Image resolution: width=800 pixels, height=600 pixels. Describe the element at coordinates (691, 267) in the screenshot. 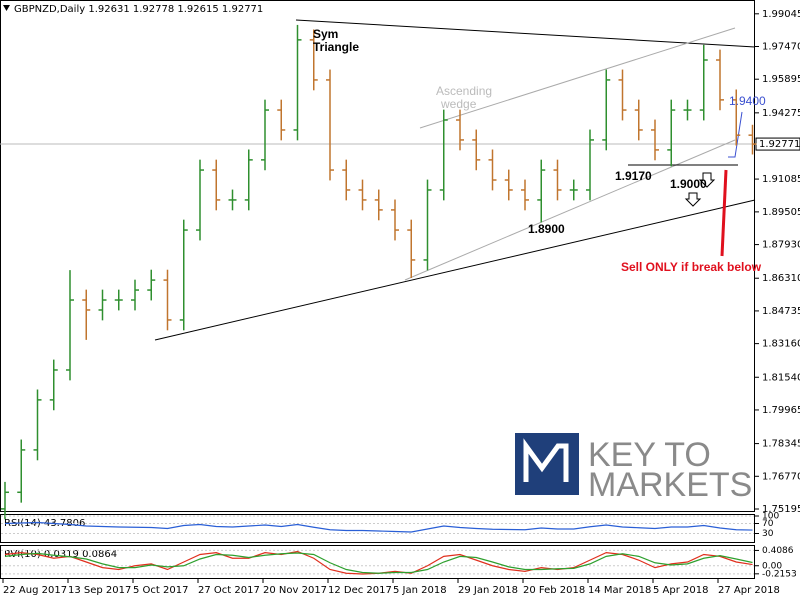

I see `annotation: Sell ONLY if break below` at that location.